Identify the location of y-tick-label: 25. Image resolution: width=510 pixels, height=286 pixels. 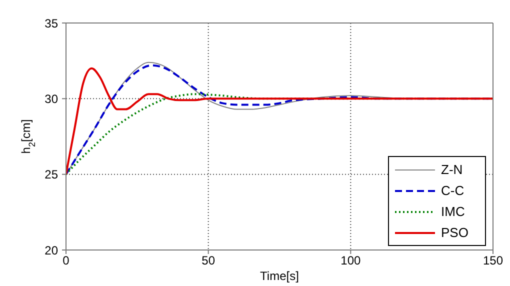
(51, 175).